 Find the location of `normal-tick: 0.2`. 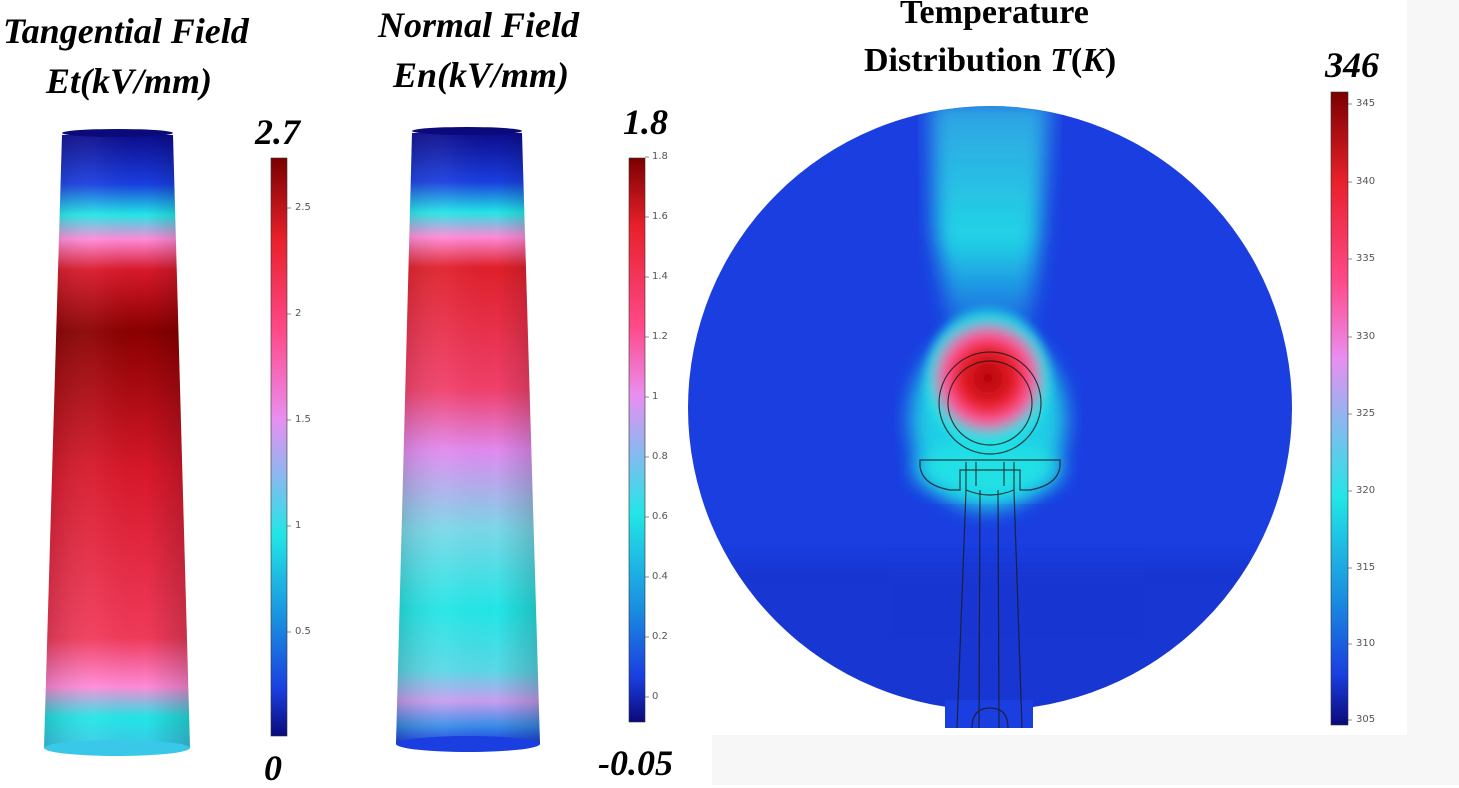

normal-tick: 0.2 is located at coordinates (660, 636).